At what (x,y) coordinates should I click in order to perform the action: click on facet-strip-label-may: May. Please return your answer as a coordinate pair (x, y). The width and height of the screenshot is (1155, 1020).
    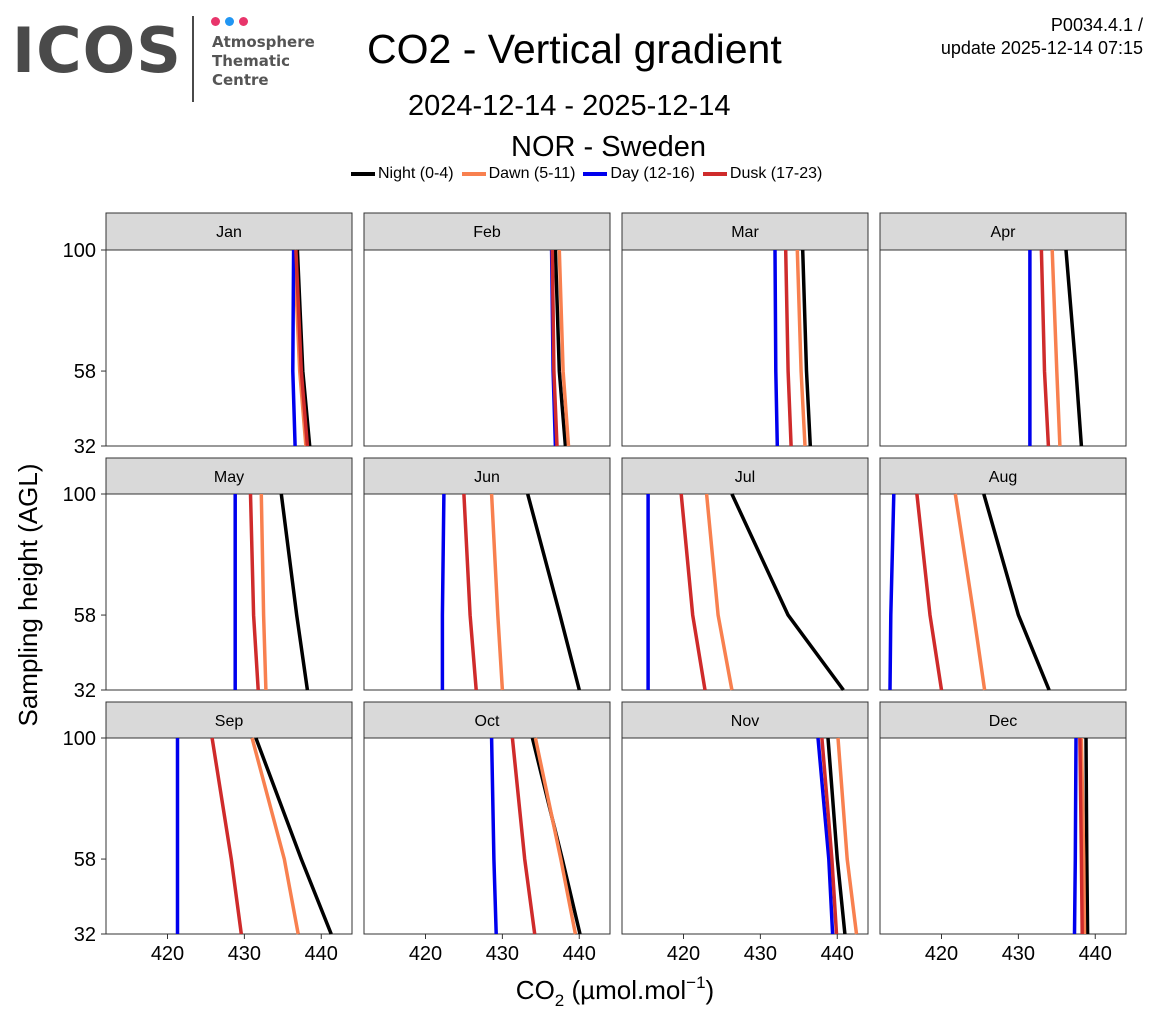
    Looking at the image, I should click on (229, 477).